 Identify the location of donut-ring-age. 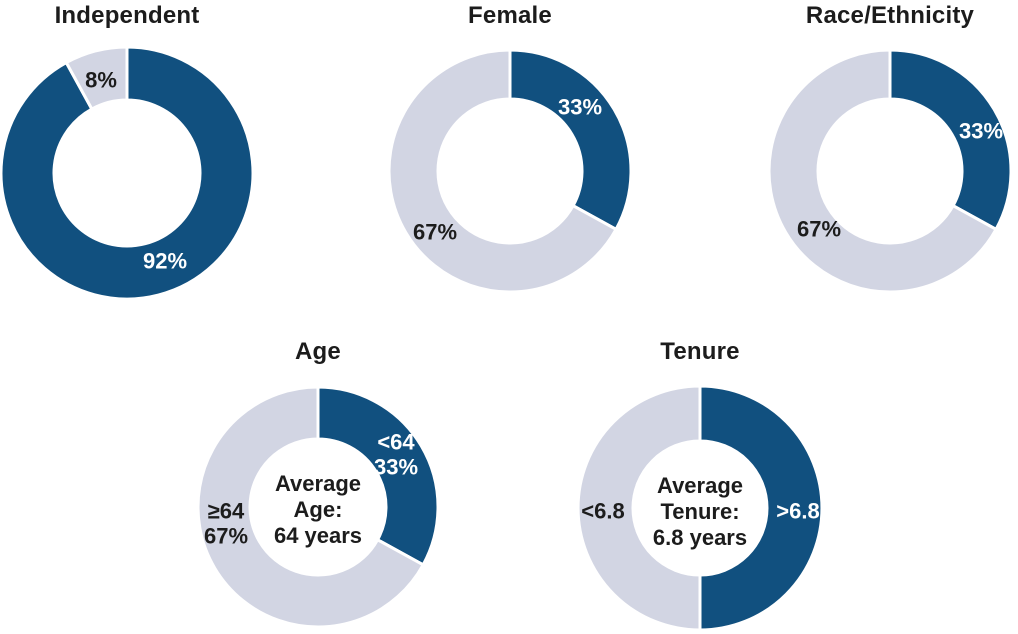
(318, 507).